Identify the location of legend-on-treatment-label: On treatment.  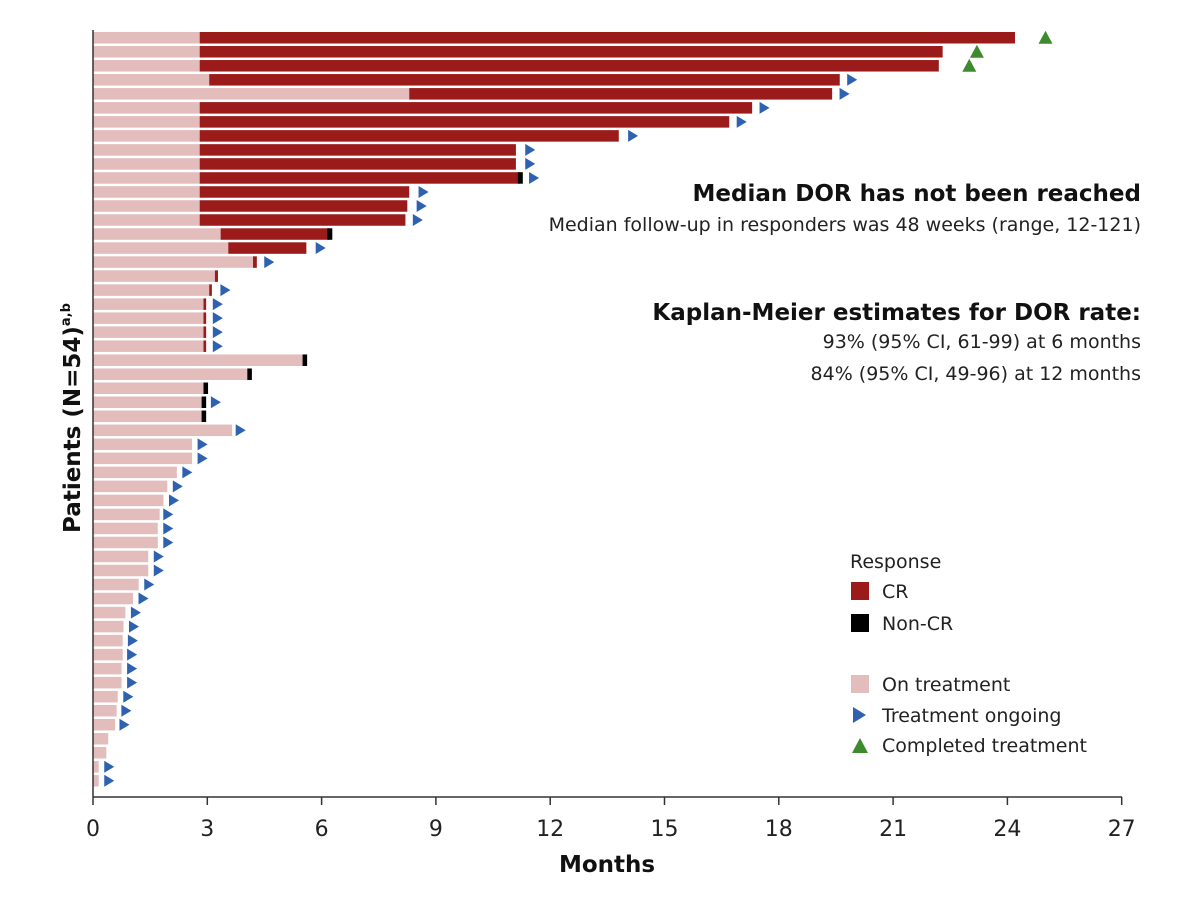
(946, 685).